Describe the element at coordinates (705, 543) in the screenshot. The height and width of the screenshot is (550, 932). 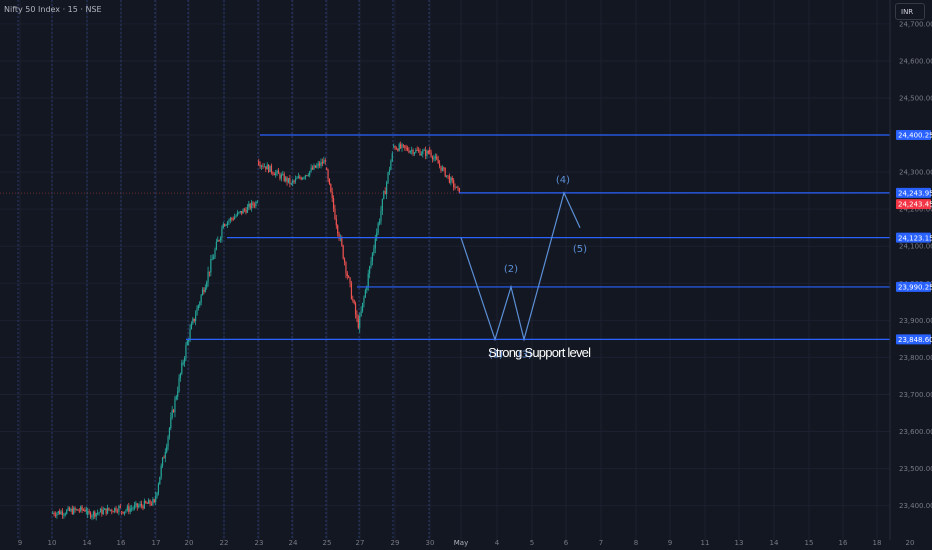
I see `time-tick-label: 11` at that location.